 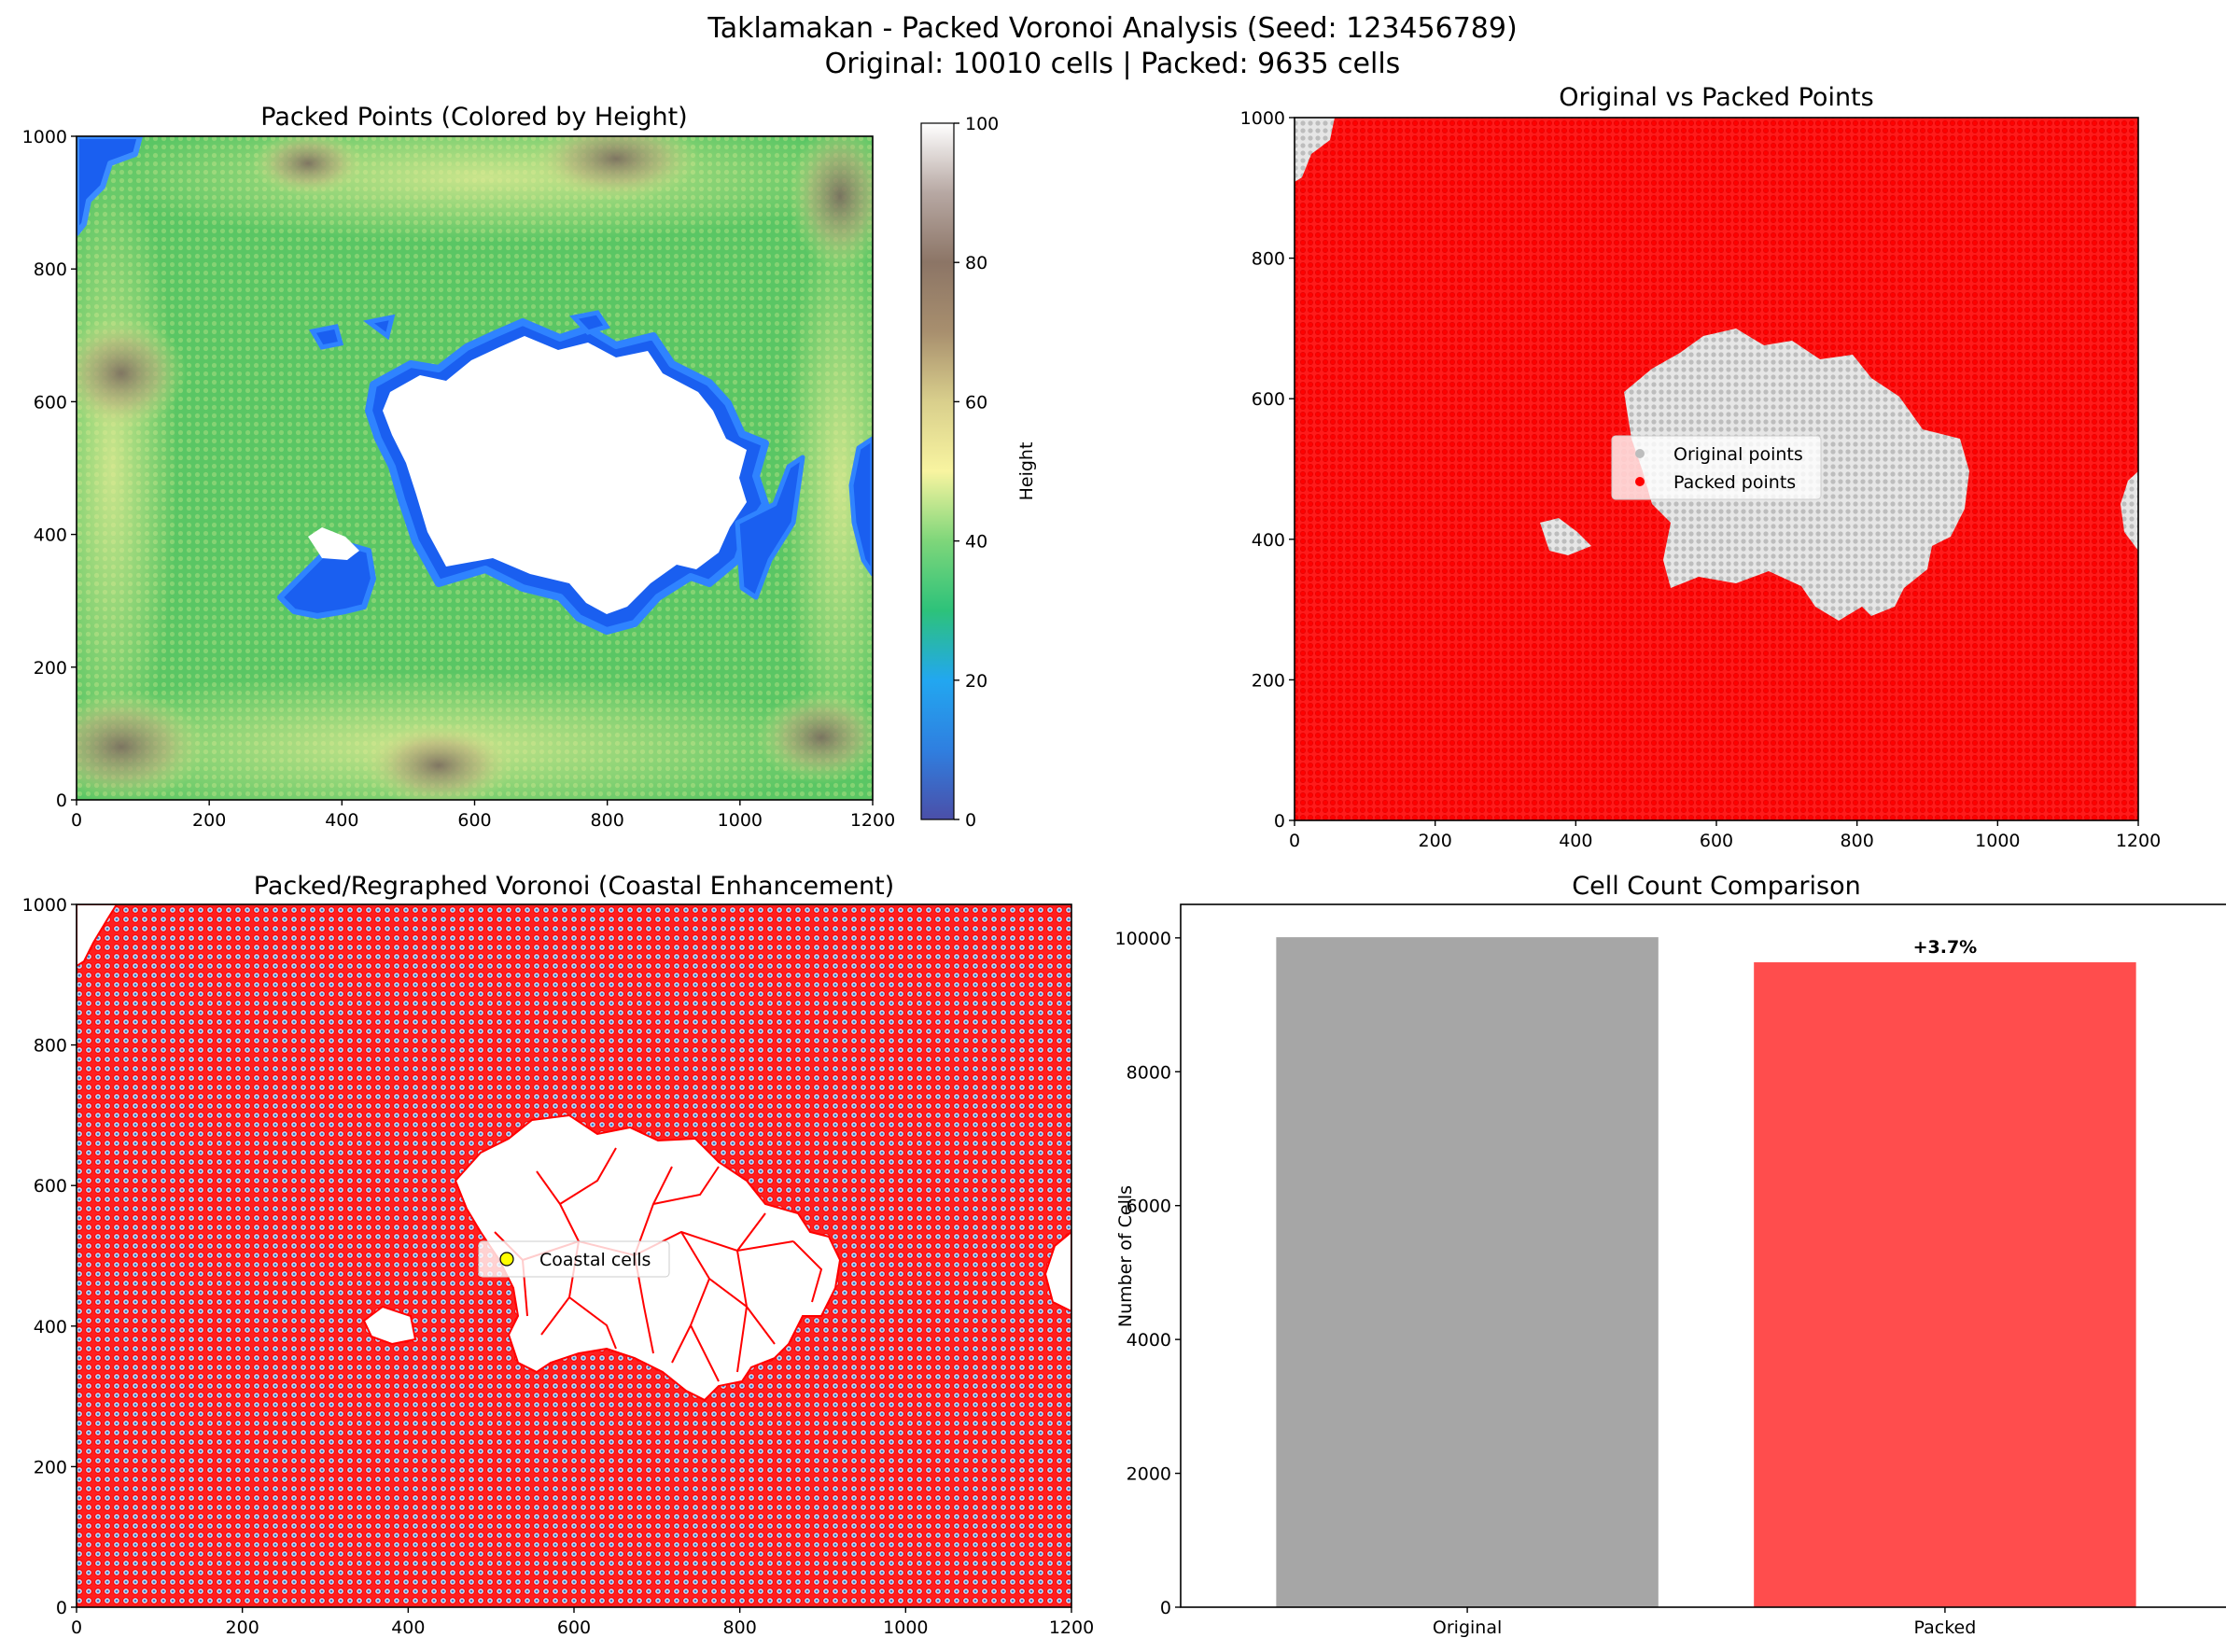 I want to click on panel4-ytick-label: 2000, so click(x=1149, y=1474).